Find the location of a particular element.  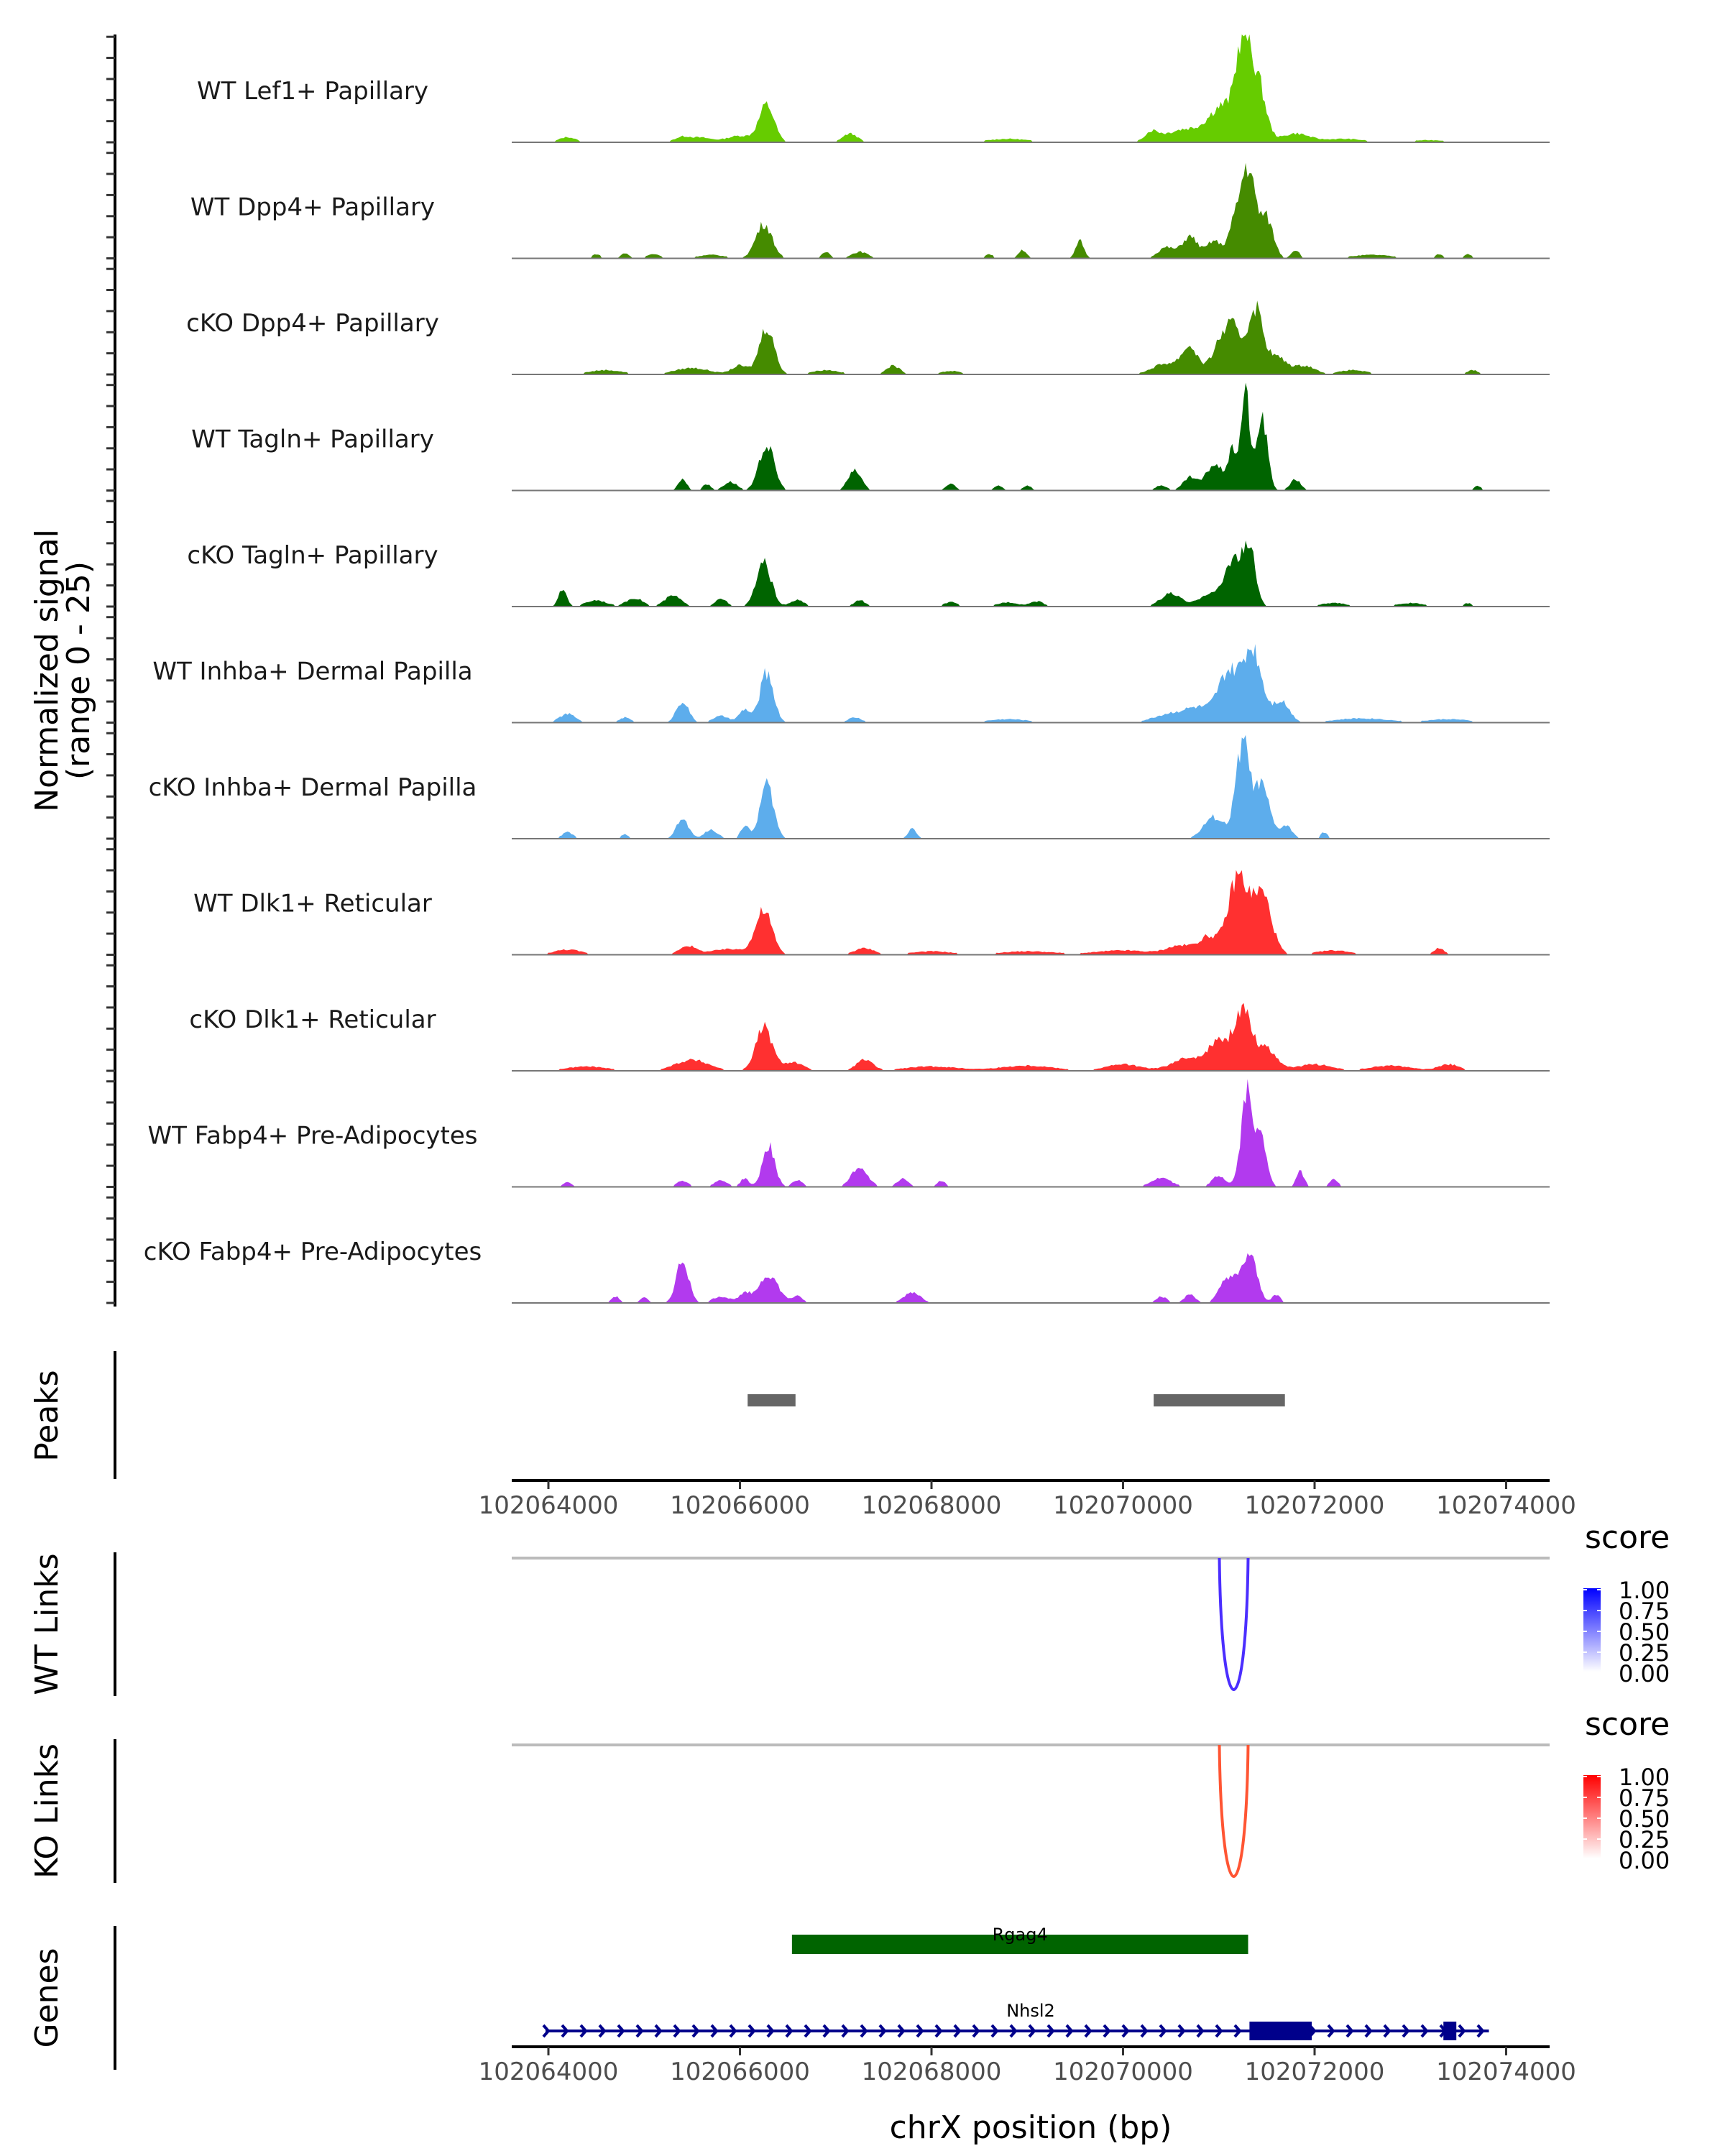

track-label: WT Dpp4+ Papillary is located at coordinates (312, 208).